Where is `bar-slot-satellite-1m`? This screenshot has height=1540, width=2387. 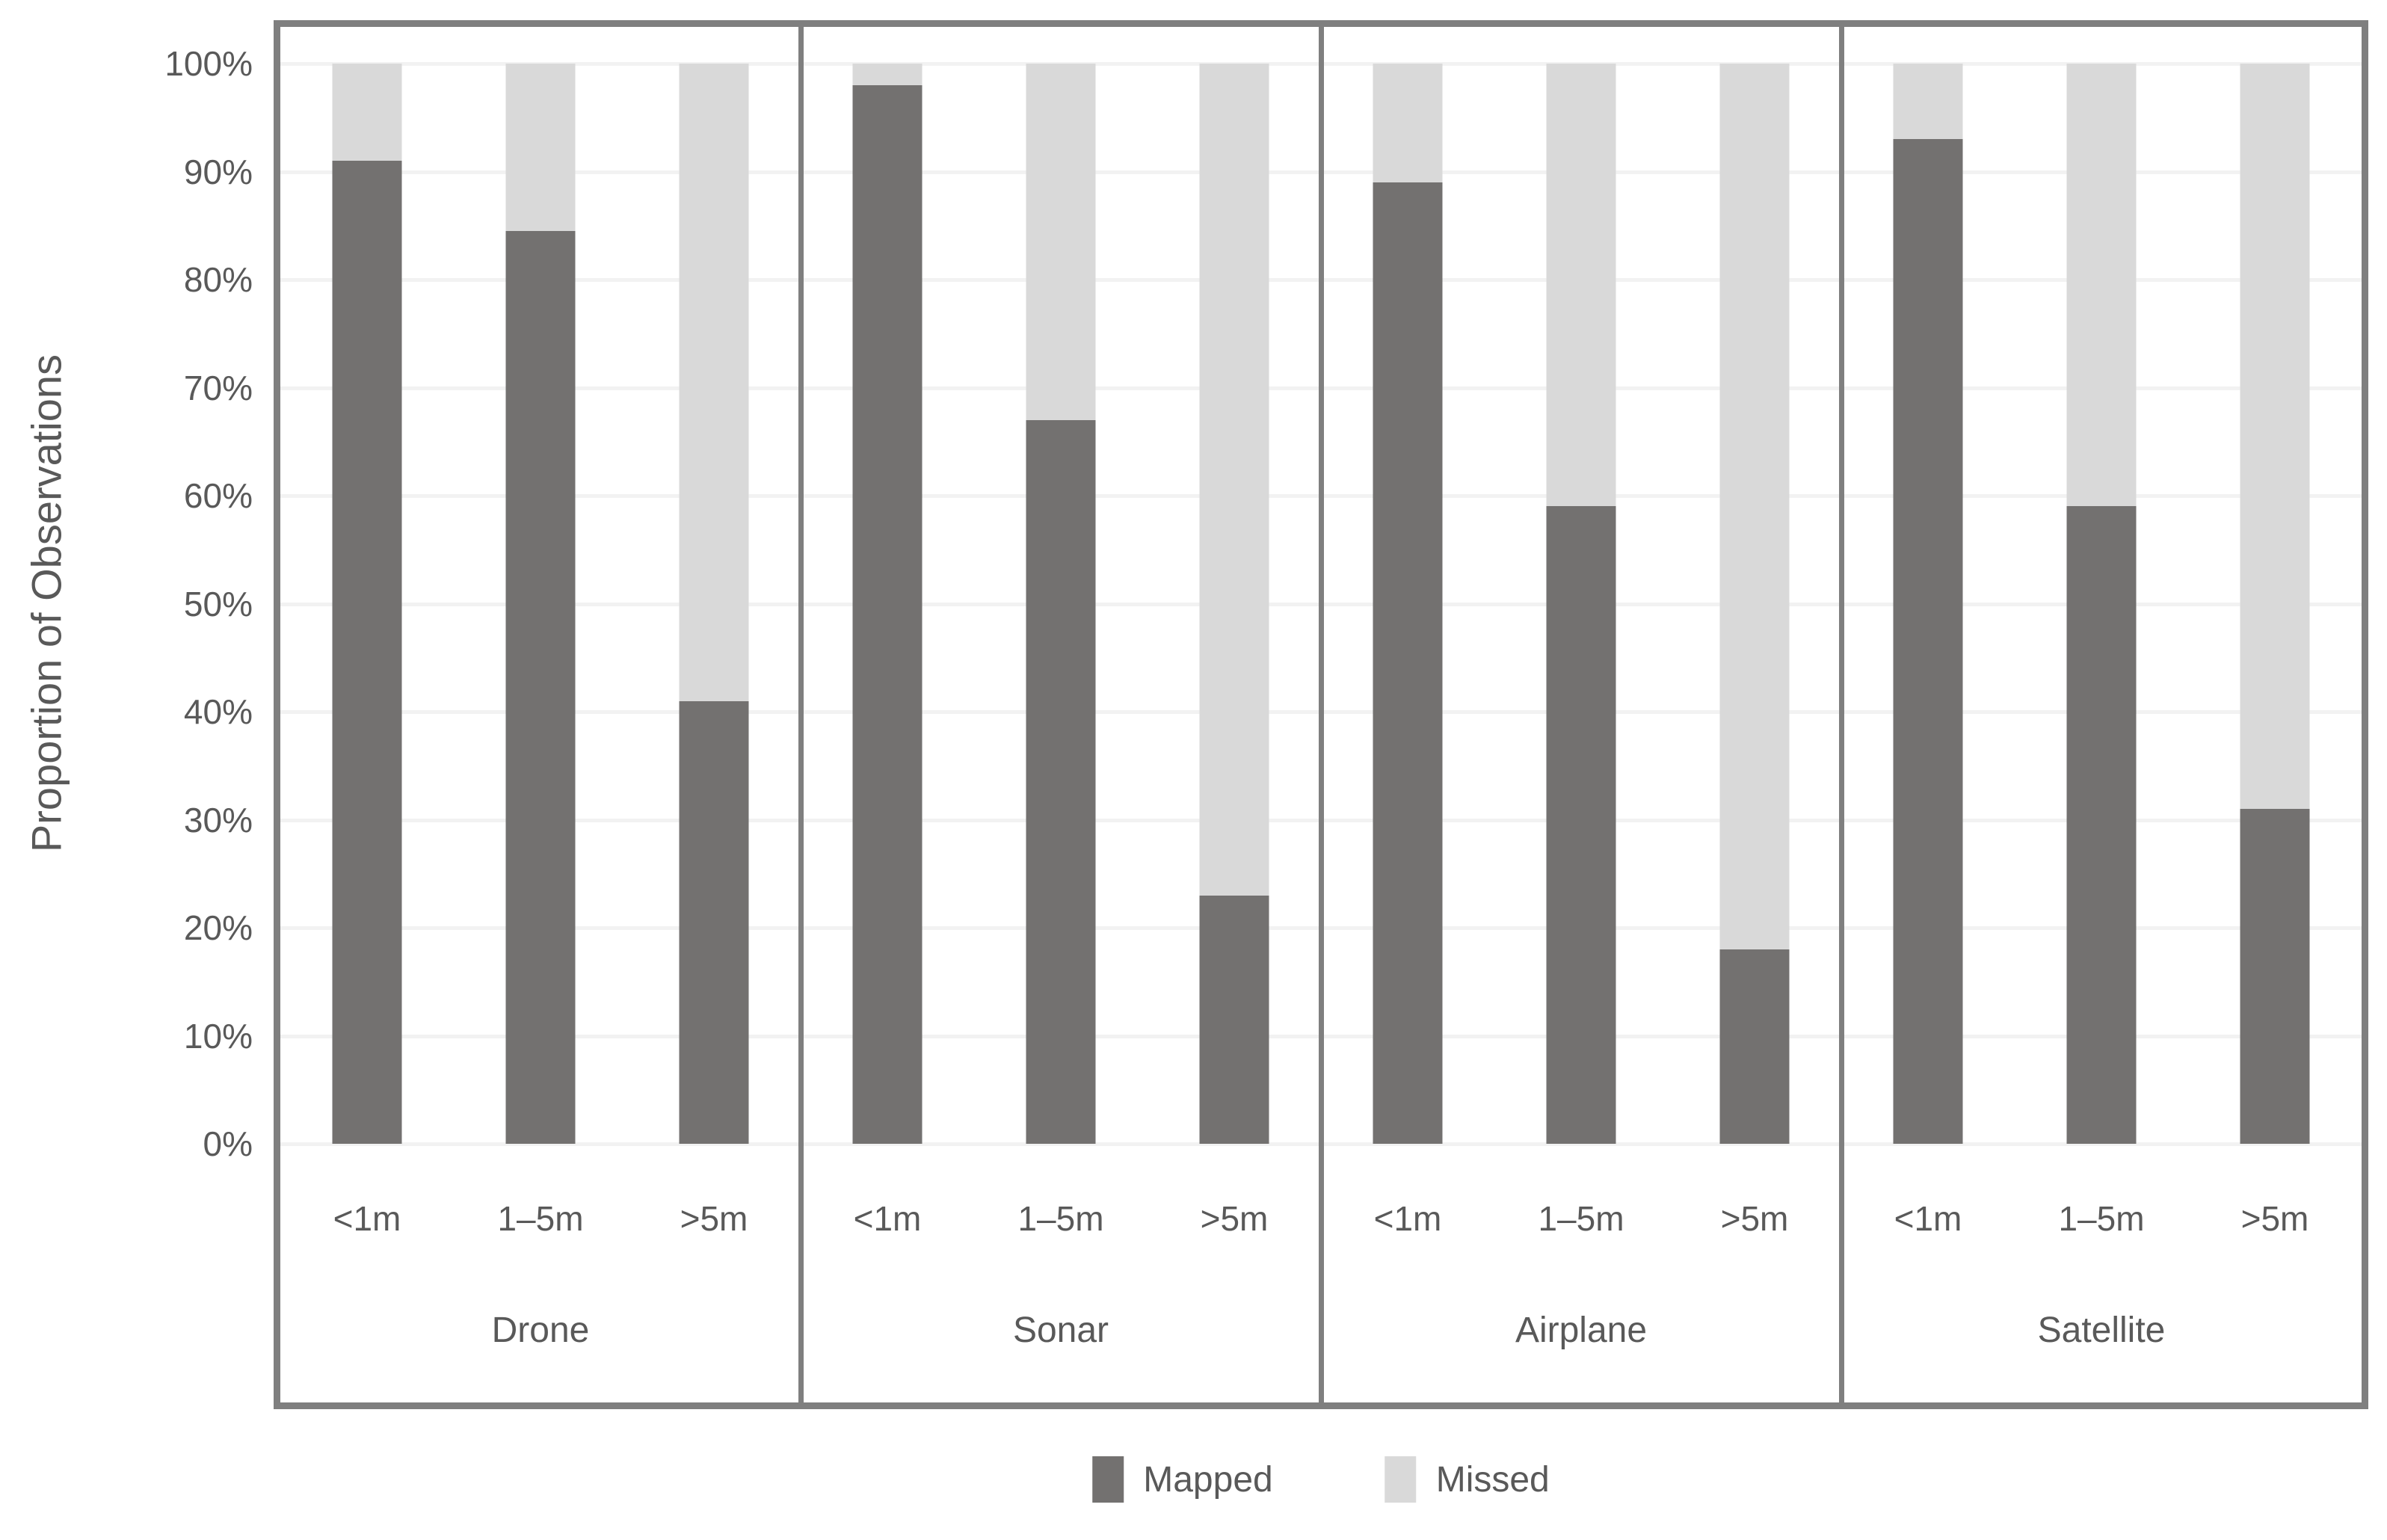
bar-slot-satellite-1m is located at coordinates (1928, 604).